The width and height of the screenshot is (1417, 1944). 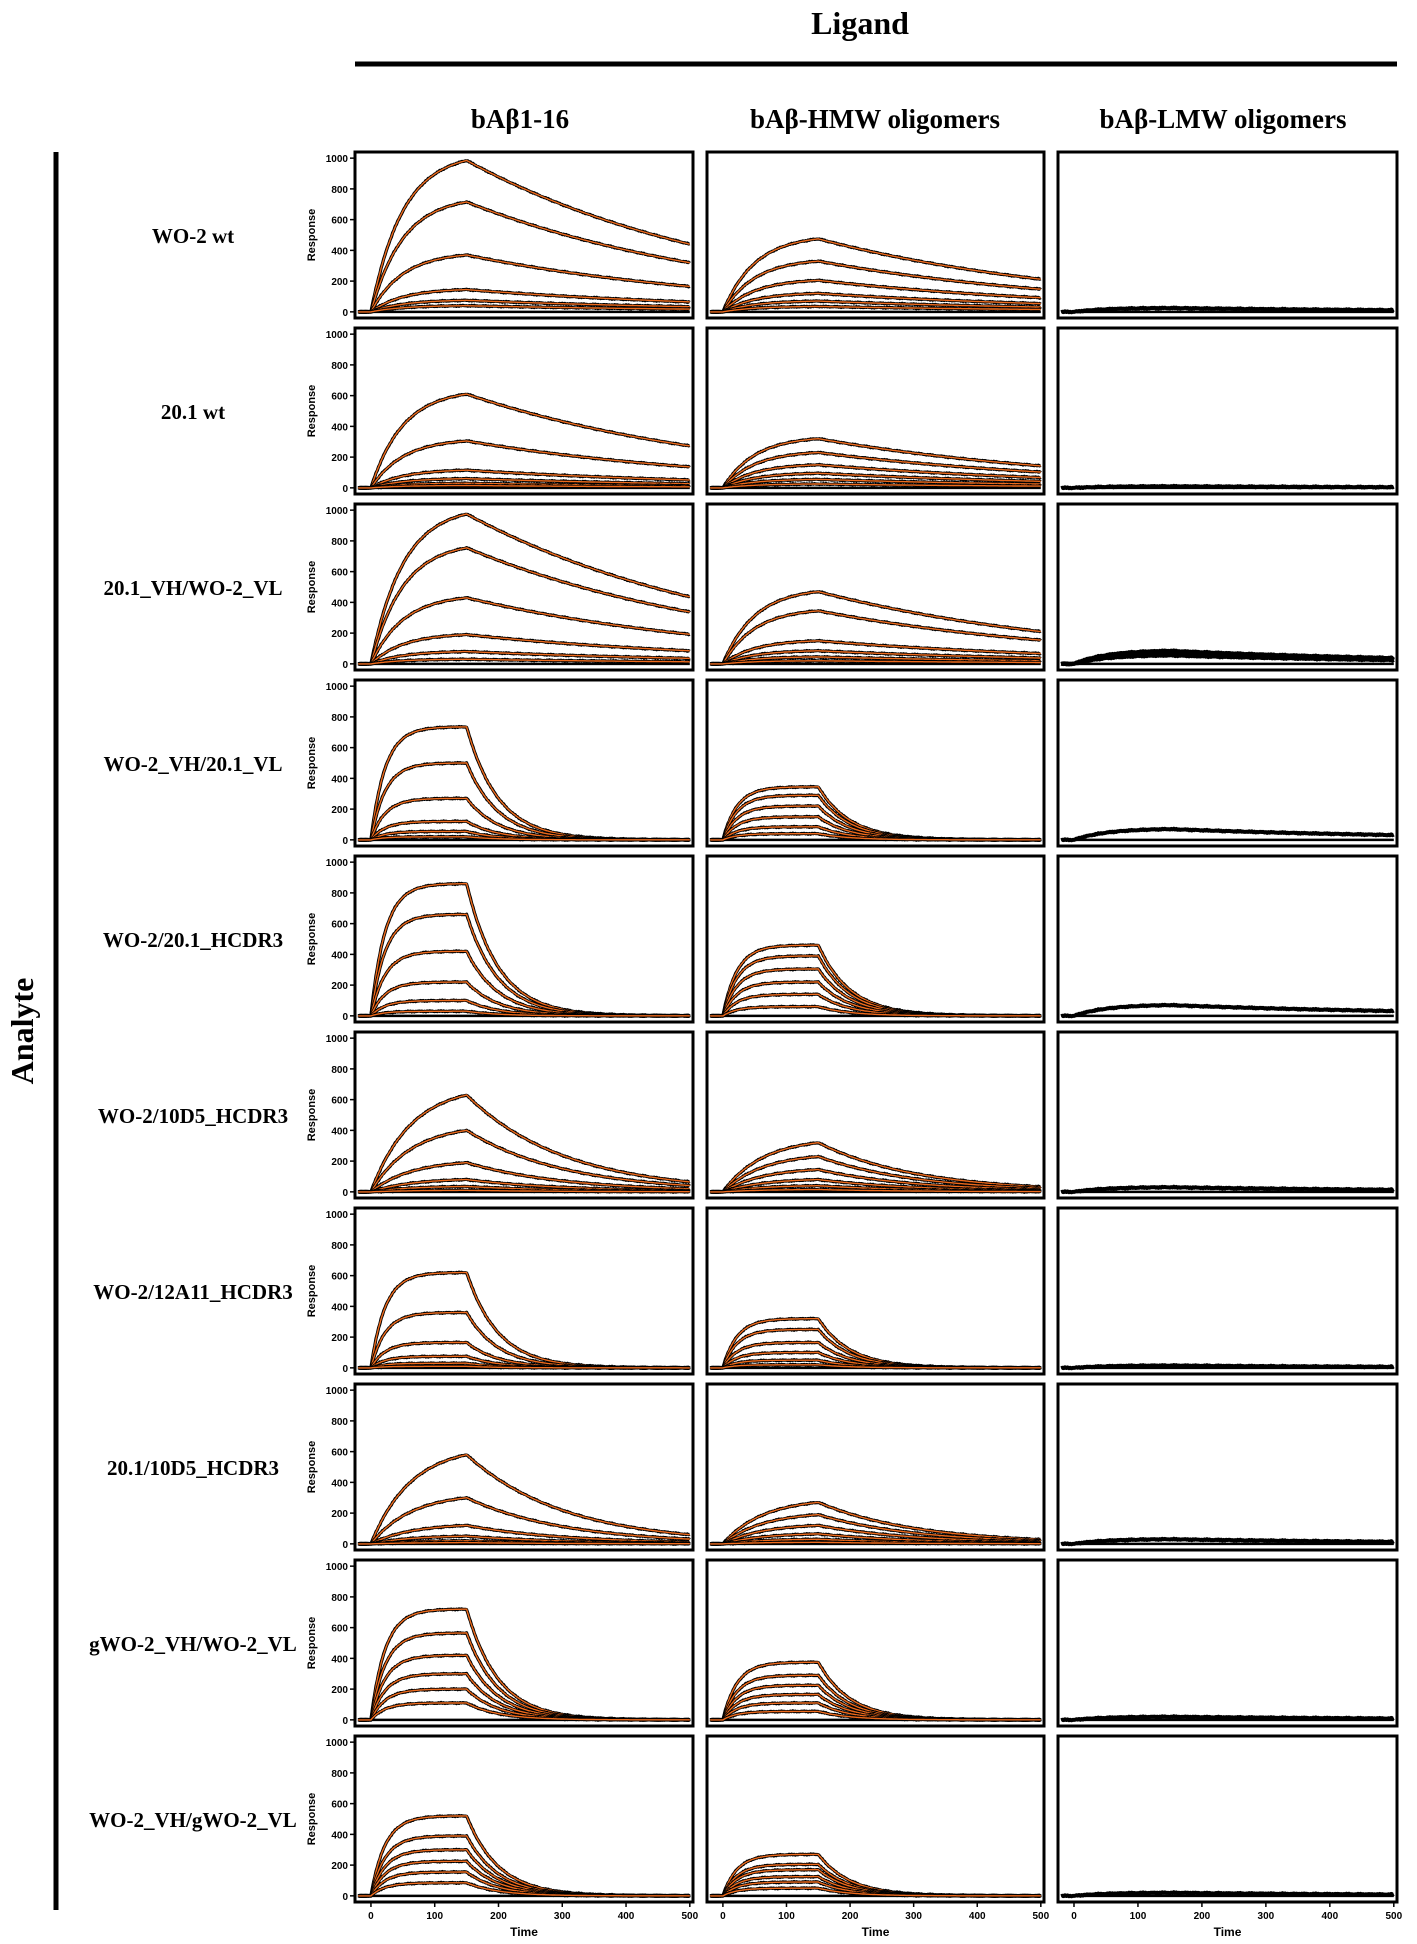 I want to click on x-tick-label: 200, so click(x=498, y=1916).